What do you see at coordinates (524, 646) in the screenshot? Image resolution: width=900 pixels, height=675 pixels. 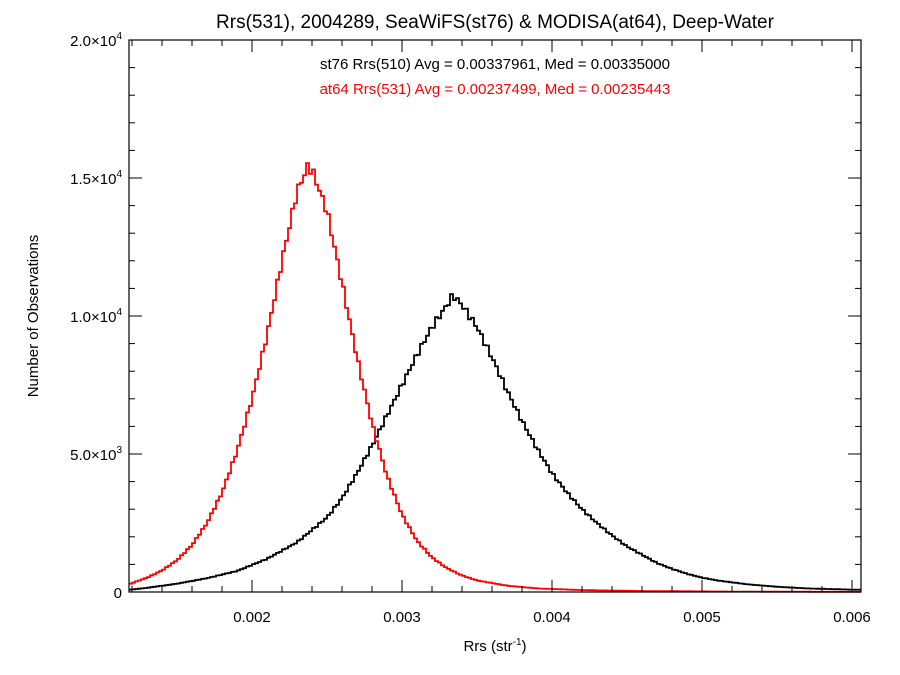 I see `x-axis-label-tail: )` at bounding box center [524, 646].